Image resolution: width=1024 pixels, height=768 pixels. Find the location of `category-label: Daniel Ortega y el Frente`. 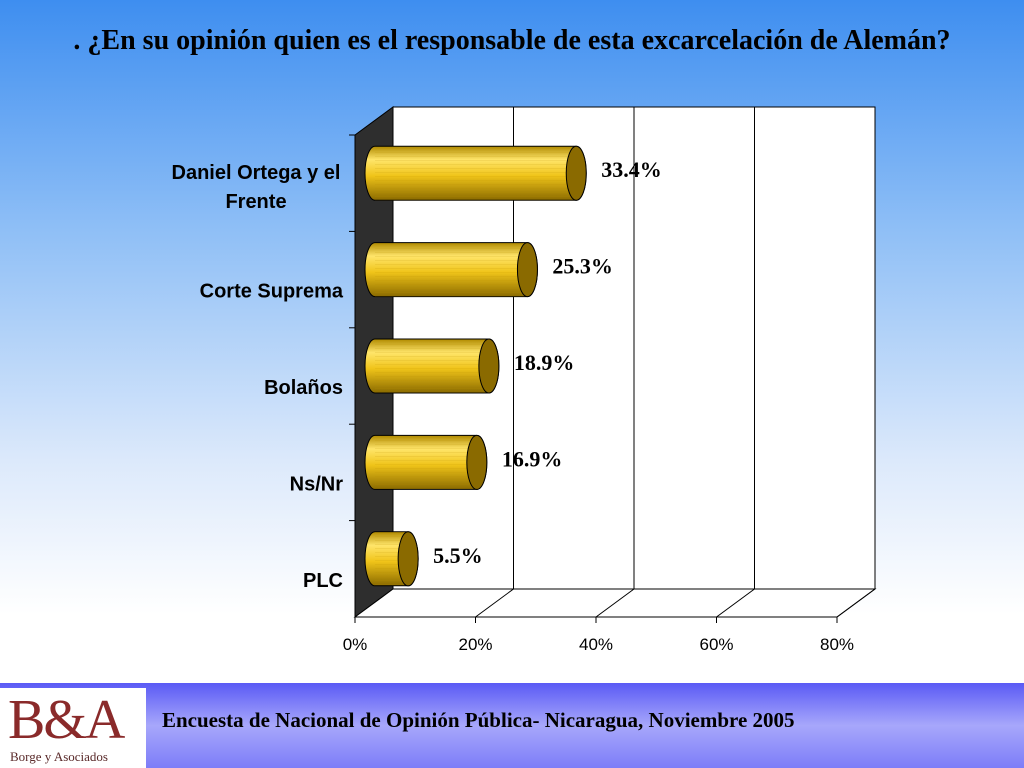

category-label: Daniel Ortega y el Frente is located at coordinates (256, 187).